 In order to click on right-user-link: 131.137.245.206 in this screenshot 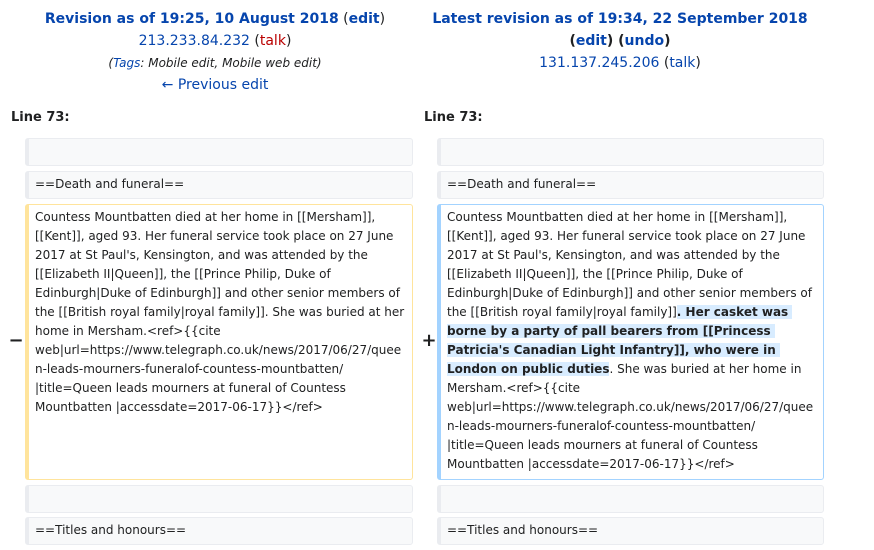, I will do `click(599, 63)`.